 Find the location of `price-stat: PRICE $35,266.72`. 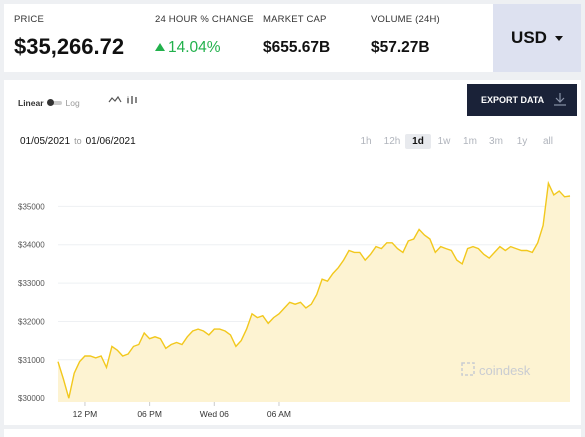

price-stat: PRICE $35,266.72 is located at coordinates (69, 37).